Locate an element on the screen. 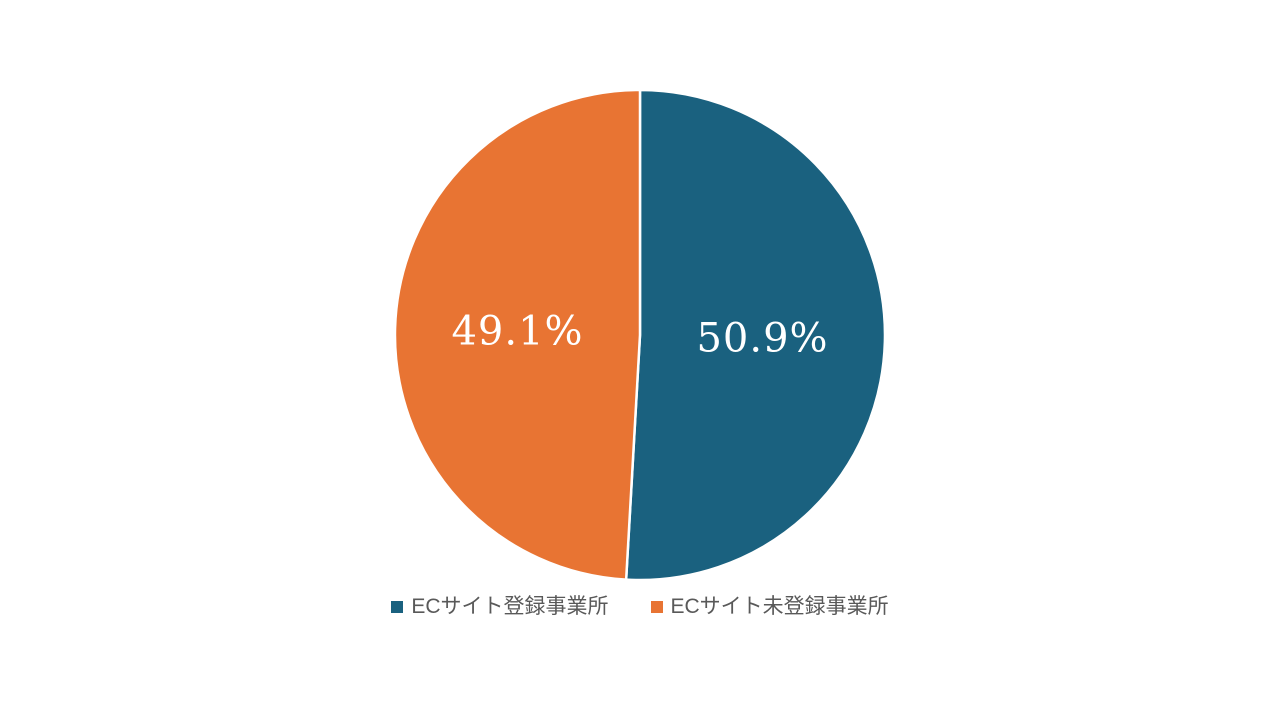 This screenshot has width=1280, height=720. legend-swatch-unregistered-icon is located at coordinates (656, 606).